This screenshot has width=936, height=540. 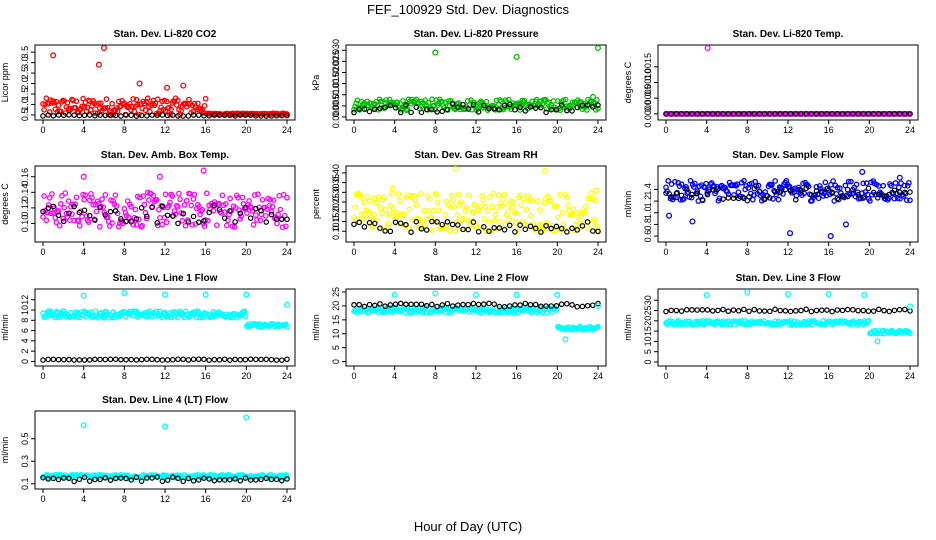 What do you see at coordinates (476, 278) in the screenshot?
I see `panel-title: Stan. Dev. Line 2 Flow` at bounding box center [476, 278].